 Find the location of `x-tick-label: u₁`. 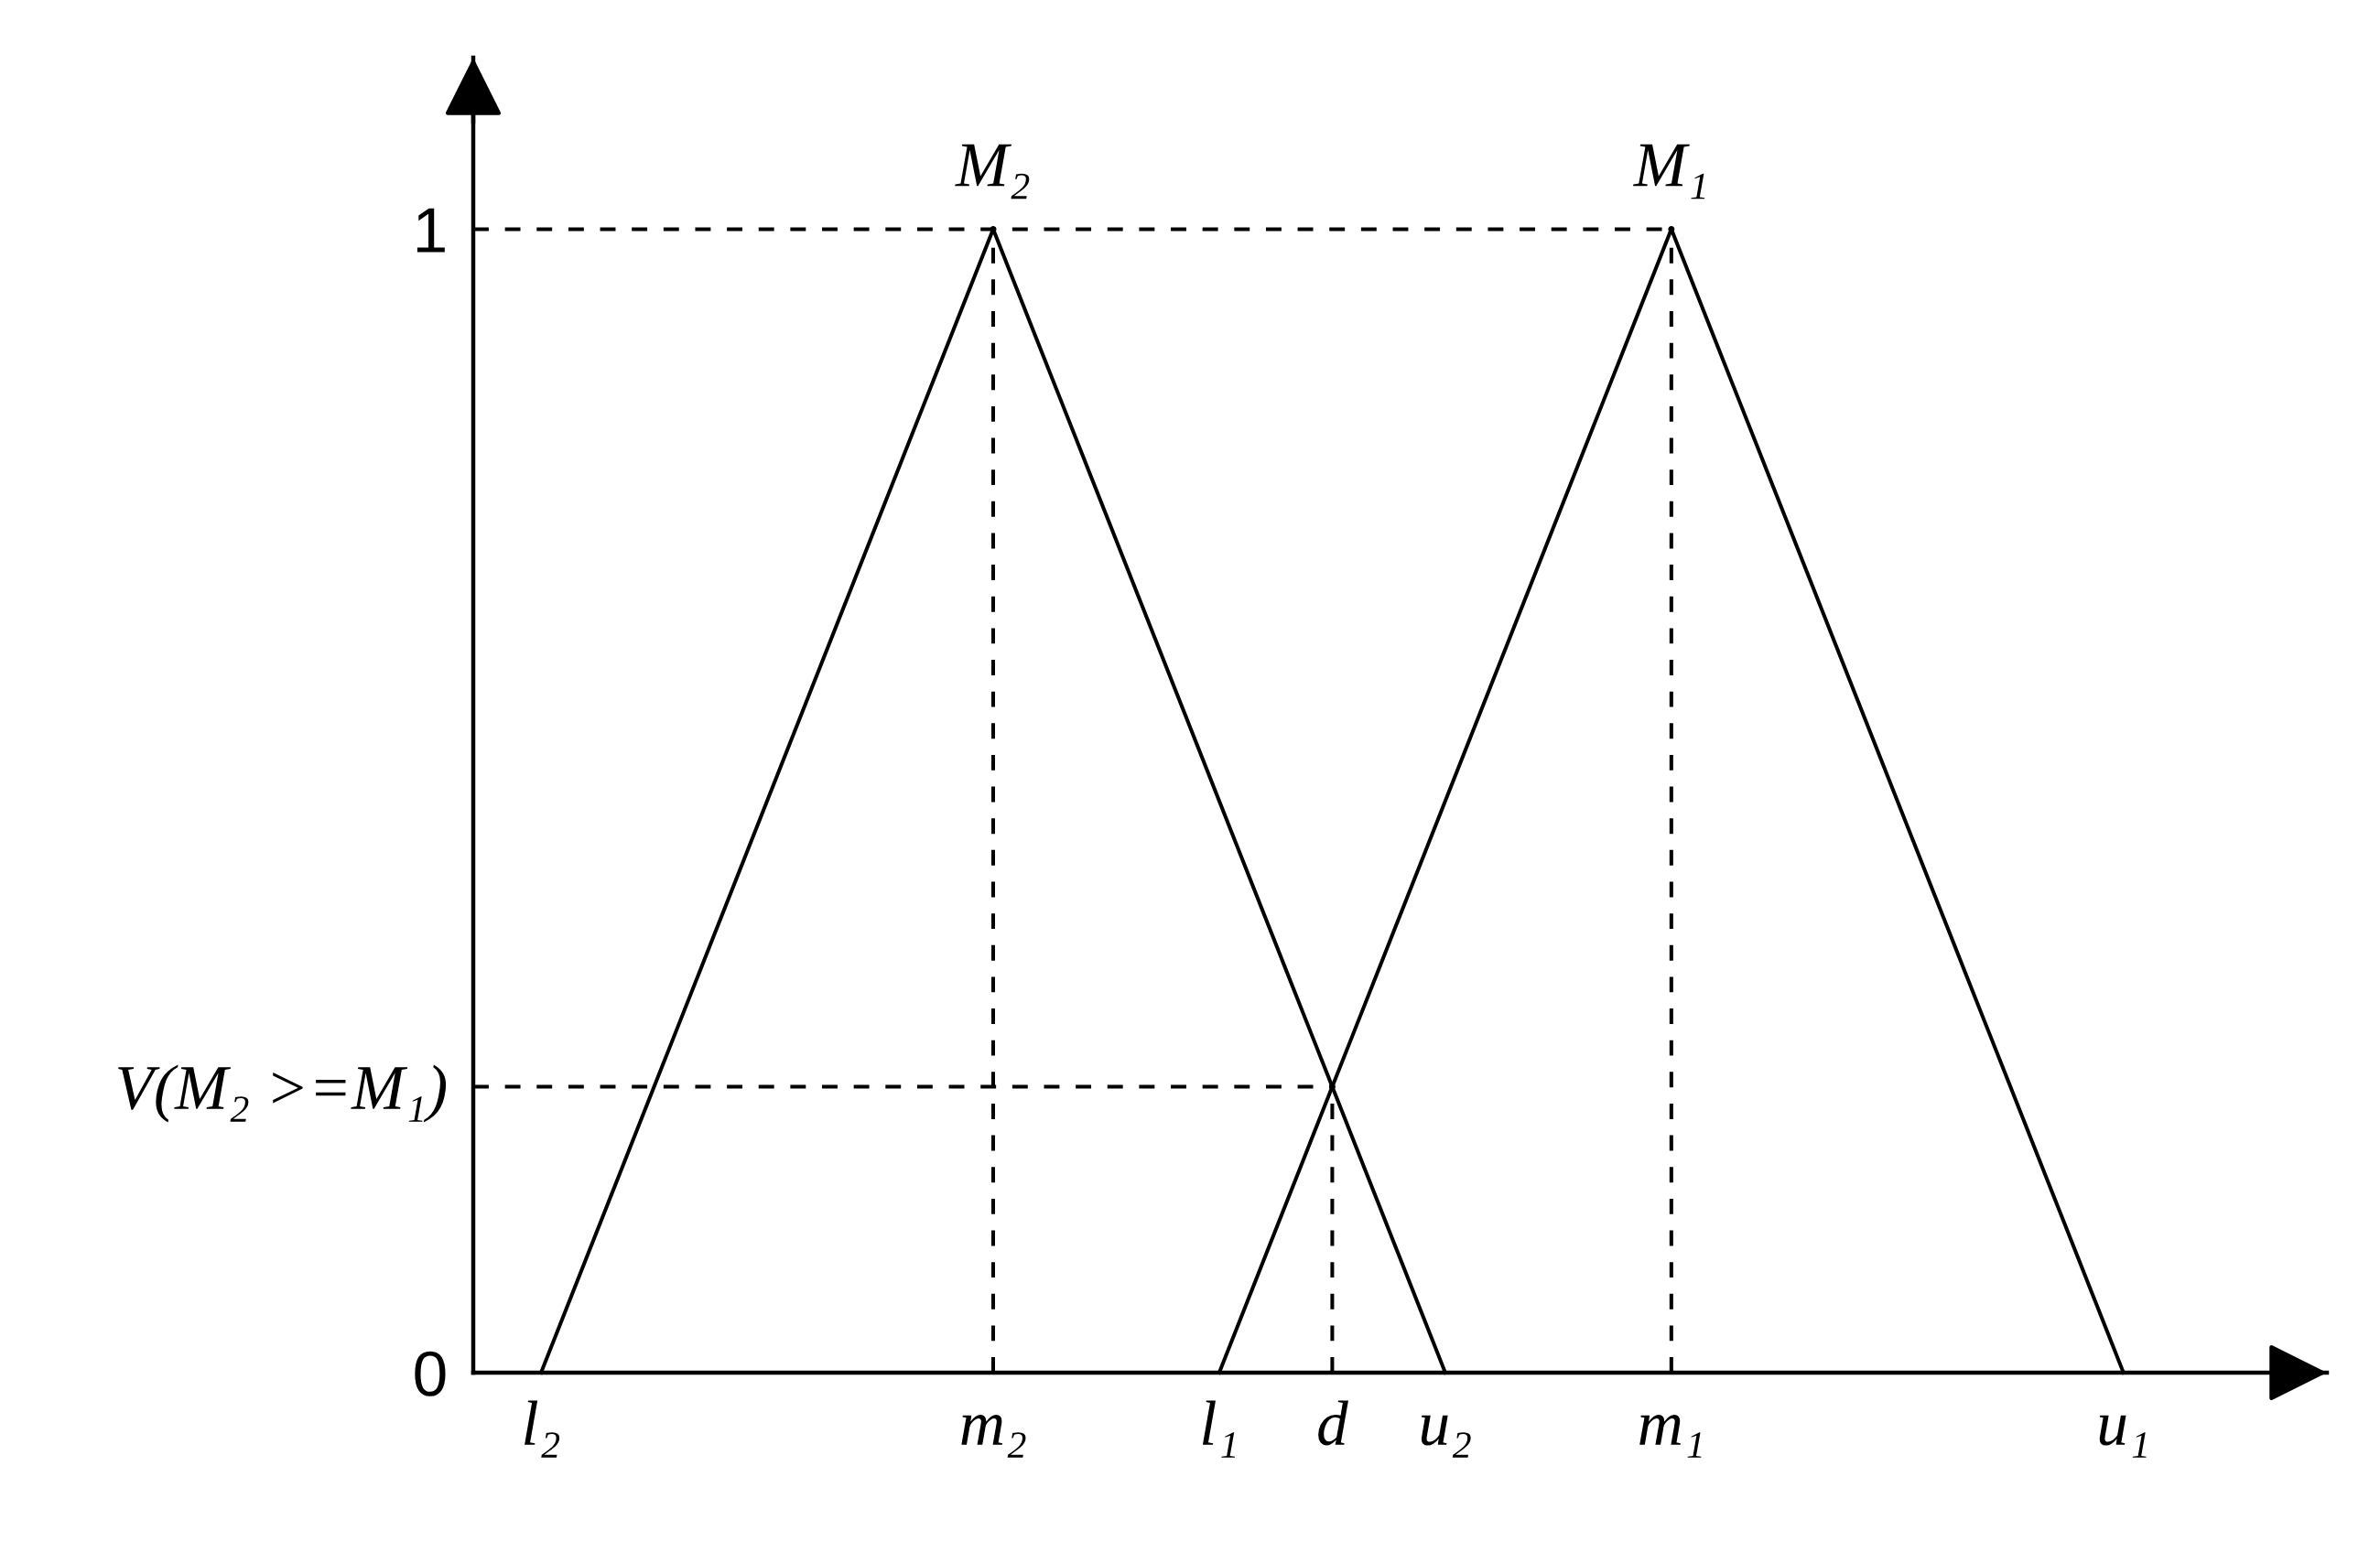

x-tick-label: u₁ is located at coordinates (2123, 1436).